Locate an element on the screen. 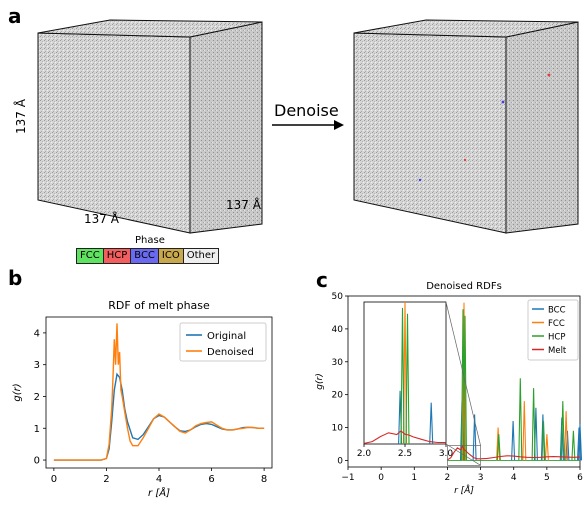 The image size is (584, 512). chart-title: RDF of melt phase is located at coordinates (159, 305).